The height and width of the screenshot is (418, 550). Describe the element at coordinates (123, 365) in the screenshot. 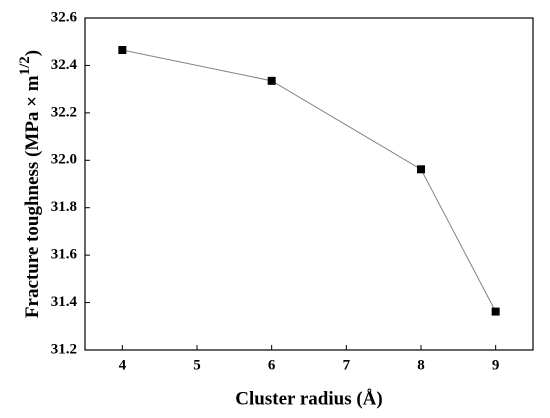

I see `x-tick-label: 4` at that location.